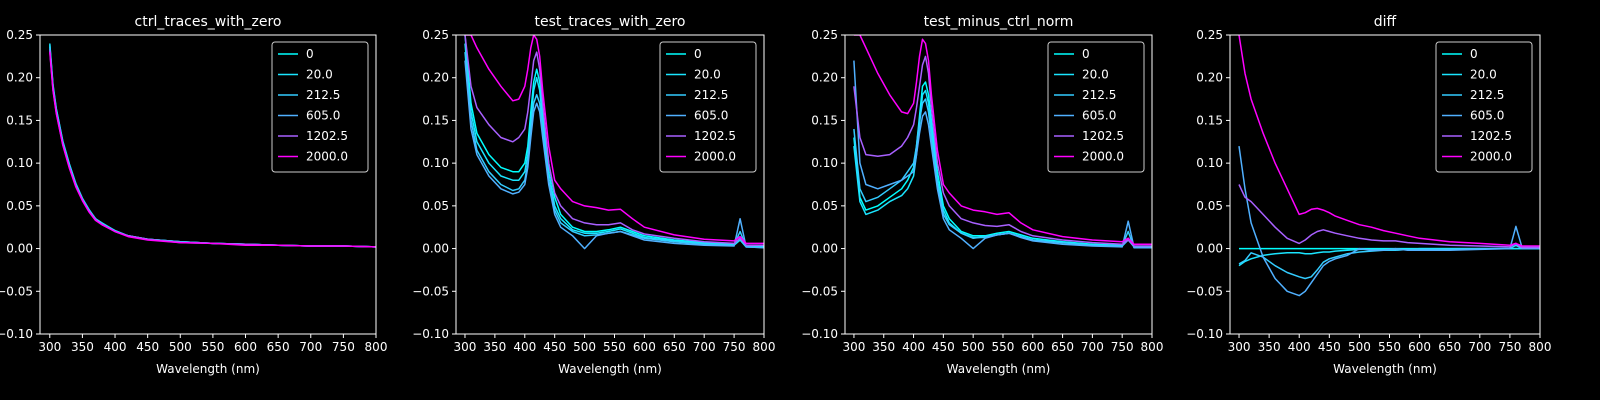 The image size is (1600, 400). I want to click on chart-title: test_minus_ctrl_norm, so click(999, 22).